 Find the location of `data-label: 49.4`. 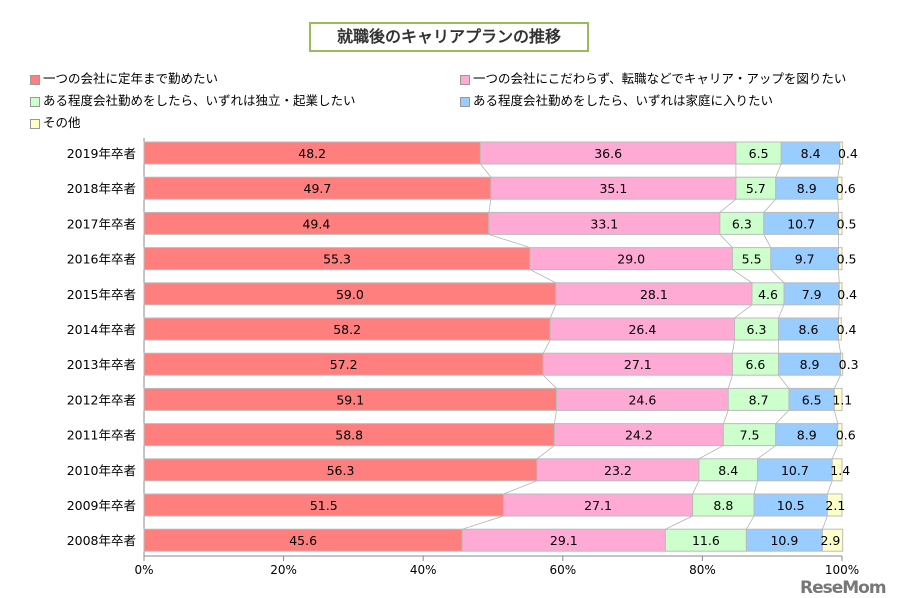

data-label: 49.4 is located at coordinates (316, 223).